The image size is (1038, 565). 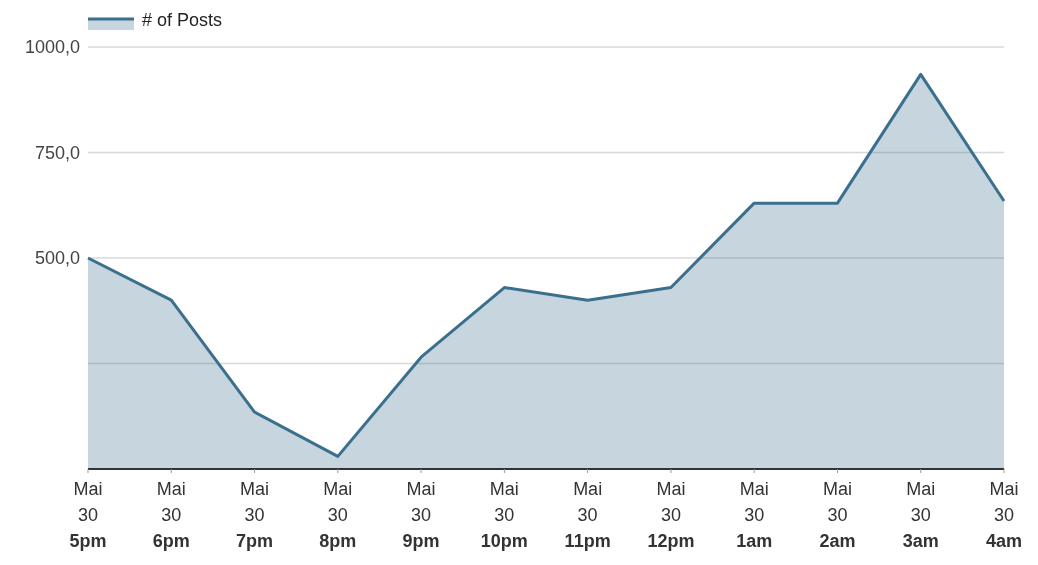 What do you see at coordinates (171, 515) in the screenshot?
I see `x-tick-label: Mai 30 6pm` at bounding box center [171, 515].